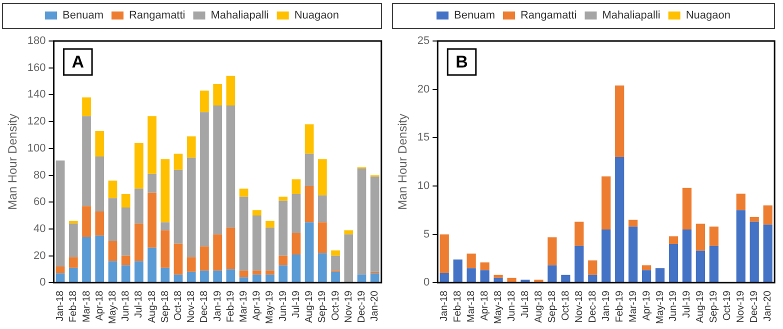 The image size is (783, 329). What do you see at coordinates (606, 306) in the screenshot?
I see `x-tick-label: Jan-19` at bounding box center [606, 306].